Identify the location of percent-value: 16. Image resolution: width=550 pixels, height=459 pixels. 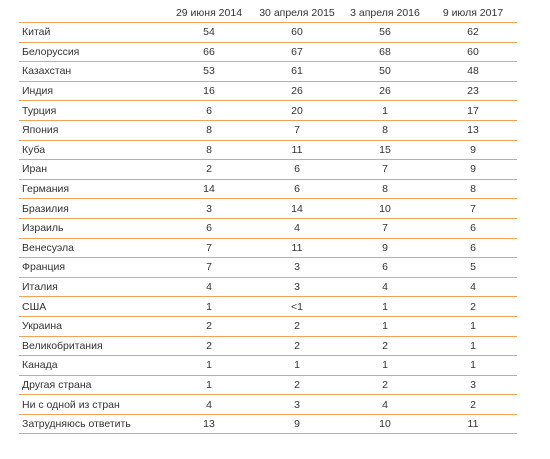
(209, 91).